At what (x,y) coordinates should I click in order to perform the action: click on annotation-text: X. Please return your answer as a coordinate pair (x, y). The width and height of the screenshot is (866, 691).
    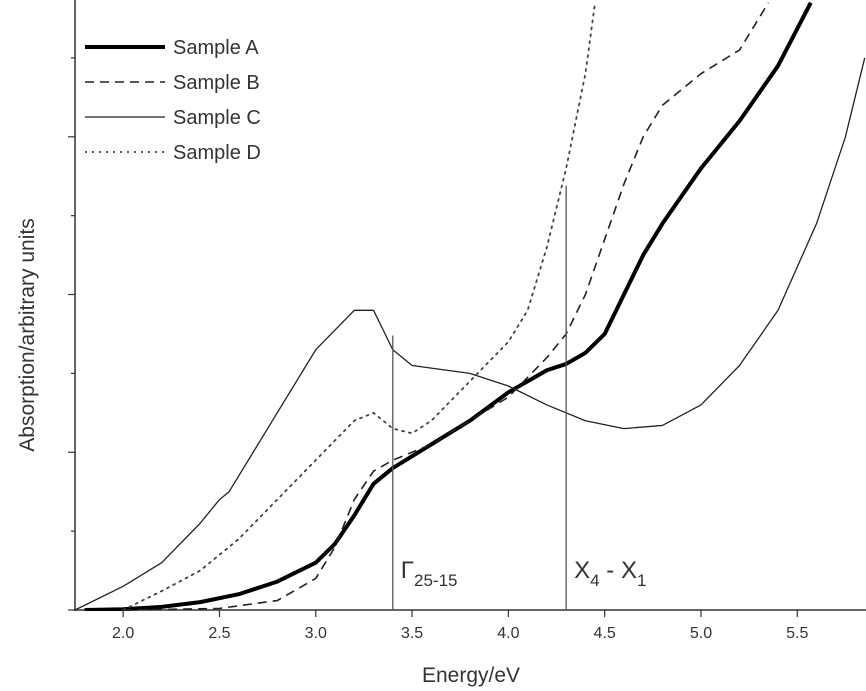
    Looking at the image, I should click on (582, 570).